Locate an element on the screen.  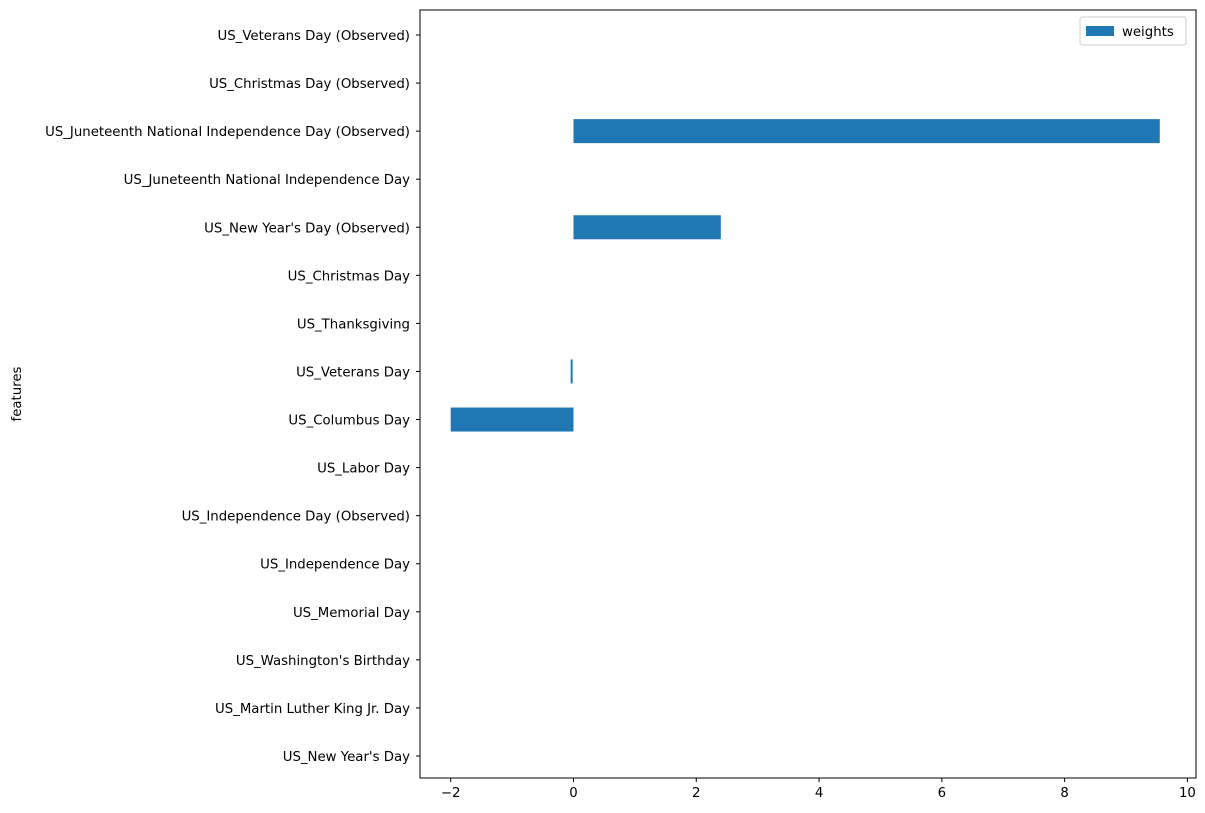
y-axis-label: features is located at coordinates (17, 393).